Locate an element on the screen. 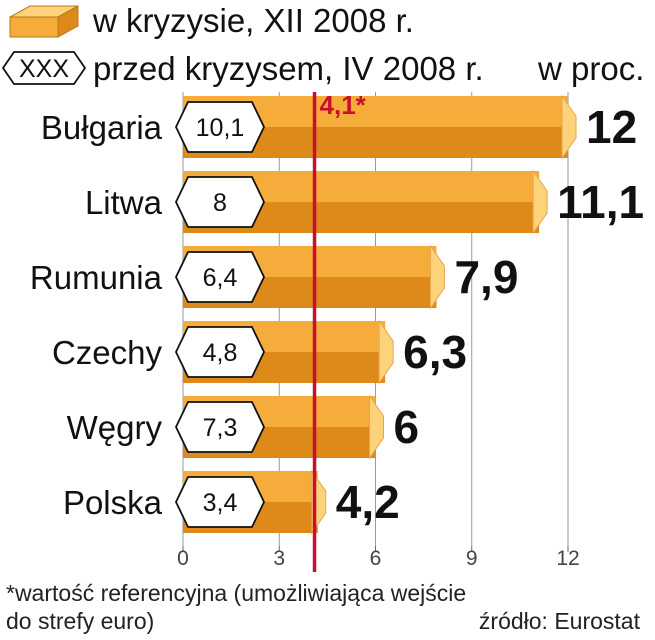 The width and height of the screenshot is (655, 640). category-label: Węgry is located at coordinates (115, 427).